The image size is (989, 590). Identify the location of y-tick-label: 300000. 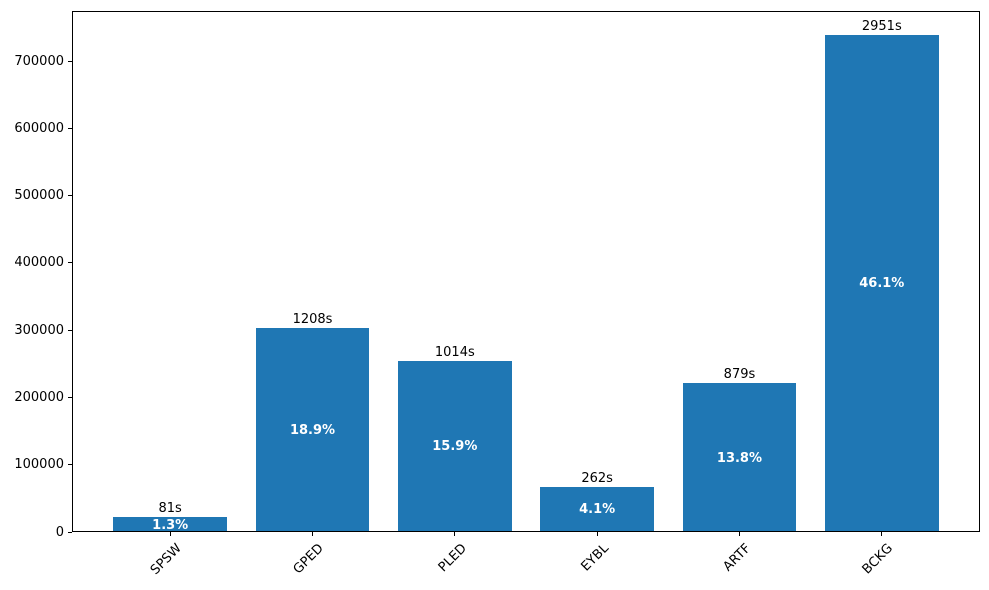
(39, 330).